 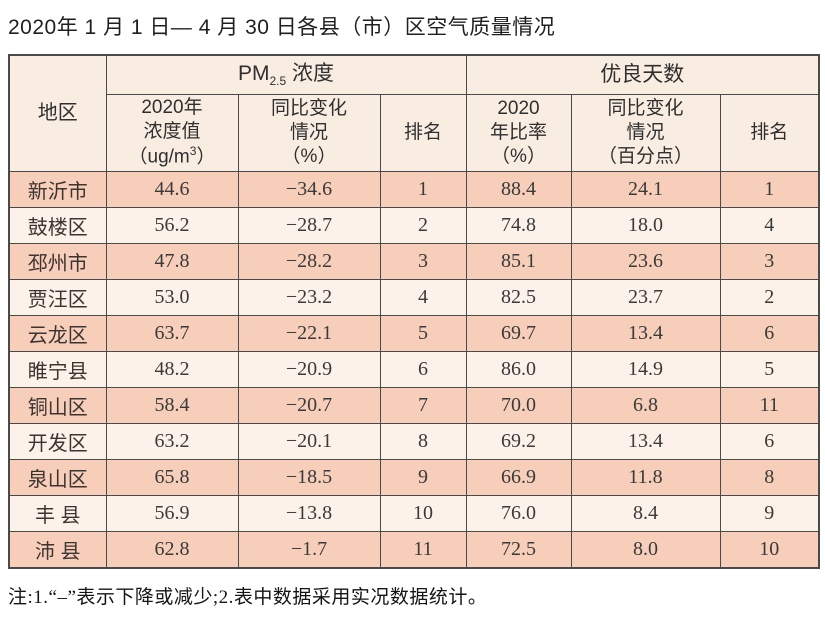 I want to click on header-days-rank: 排名, so click(x=769, y=133).